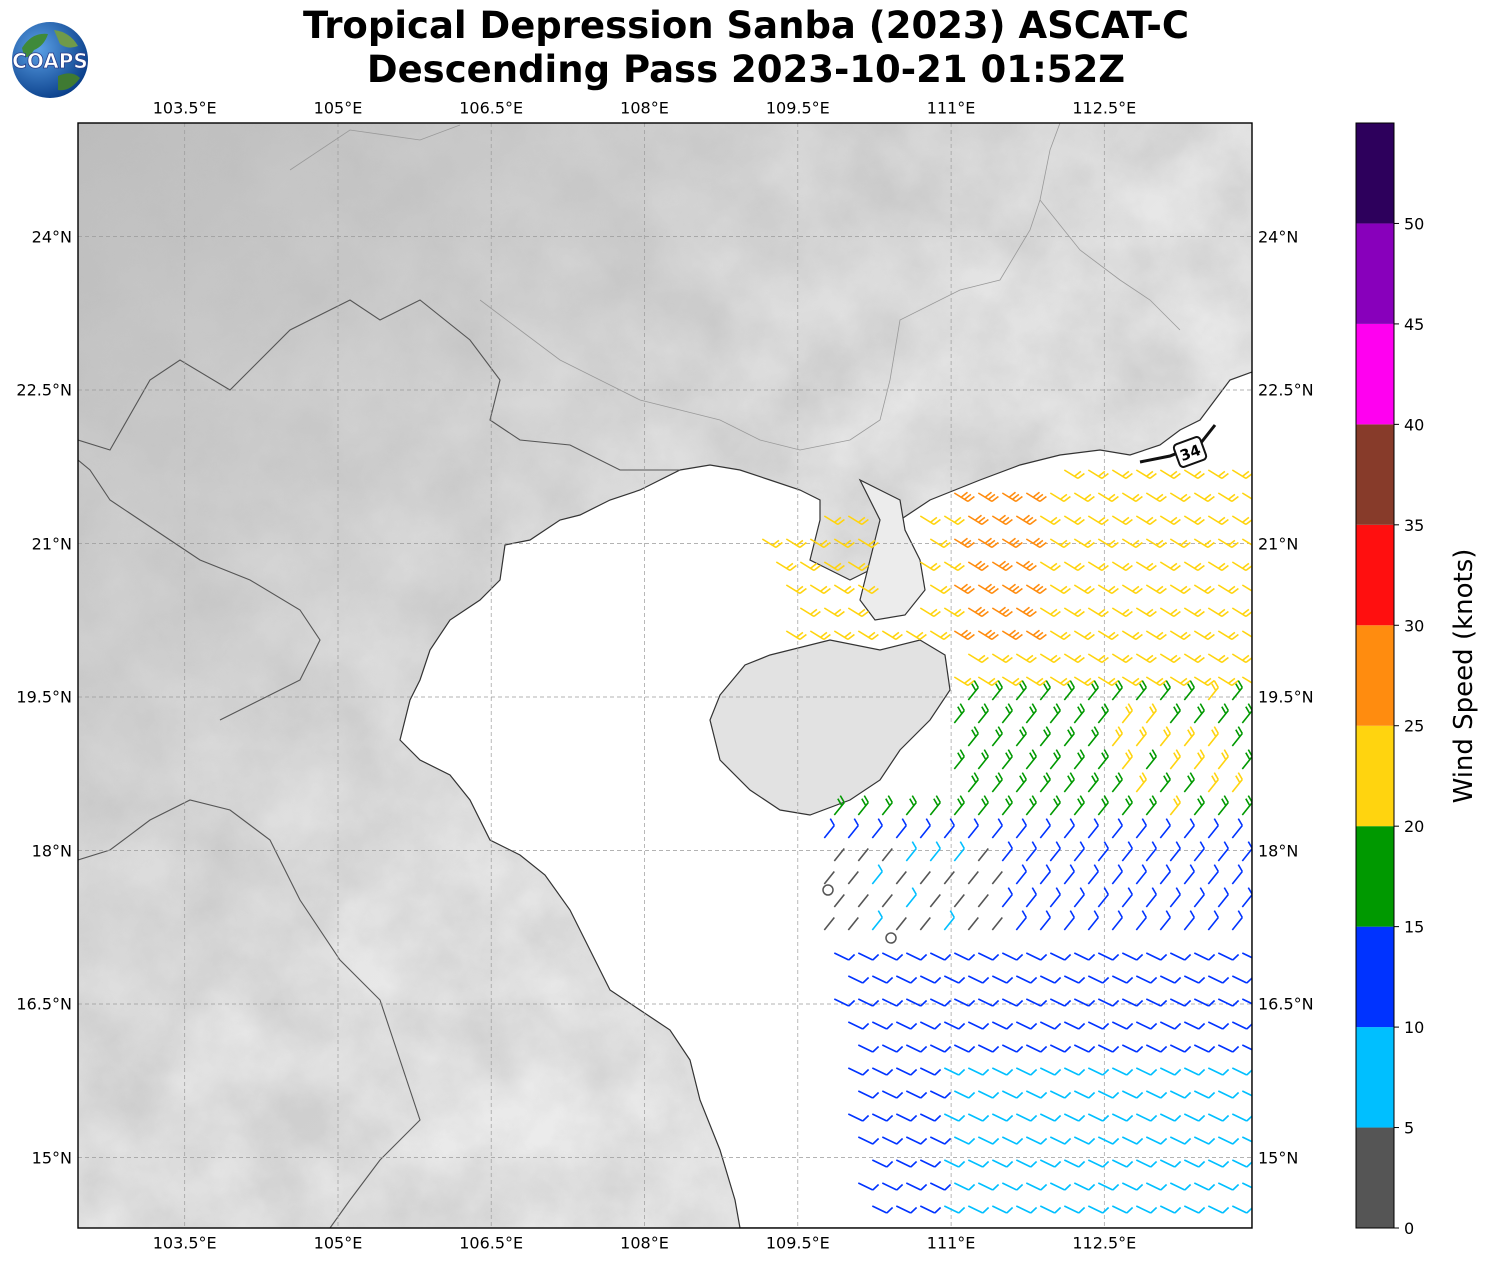  What do you see at coordinates (1278, 543) in the screenshot?
I see `lat-tick-right: 21°N` at bounding box center [1278, 543].